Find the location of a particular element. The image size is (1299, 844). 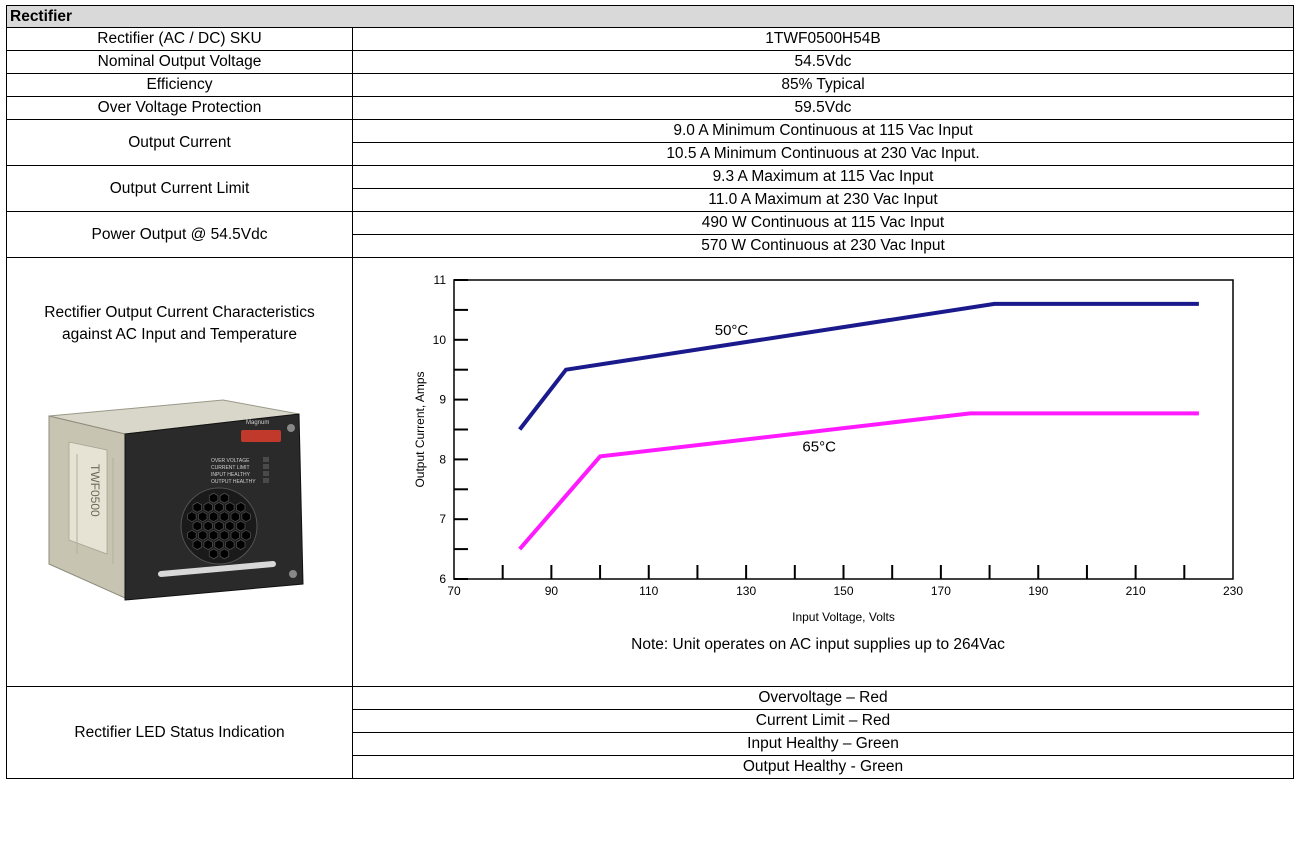

table-row: 11.0 A Maximum at 230 Vac Input is located at coordinates (650, 200).